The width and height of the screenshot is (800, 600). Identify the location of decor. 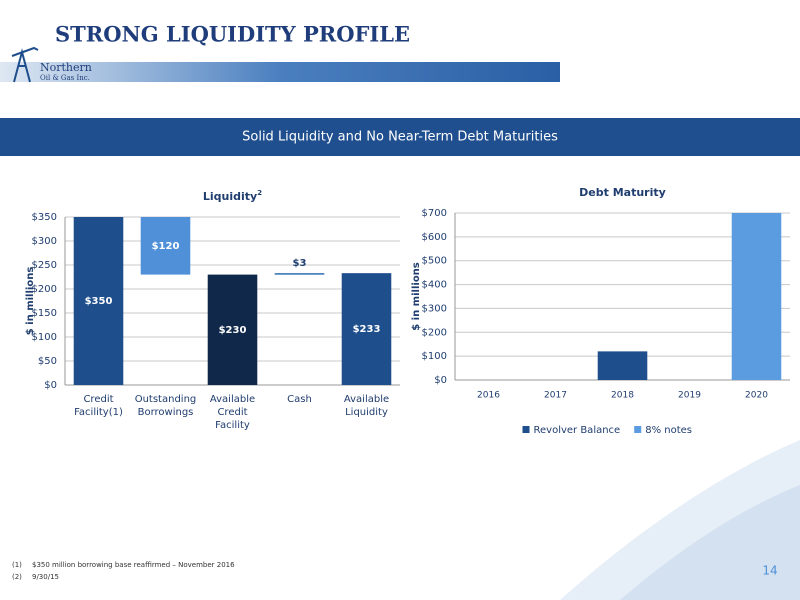
(710, 542).